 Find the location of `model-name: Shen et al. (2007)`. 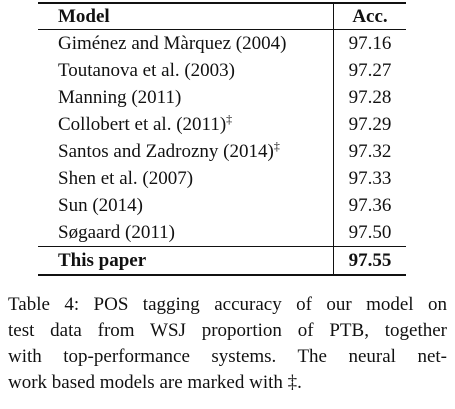

model-name: Shen et al. (2007) is located at coordinates (126, 178).